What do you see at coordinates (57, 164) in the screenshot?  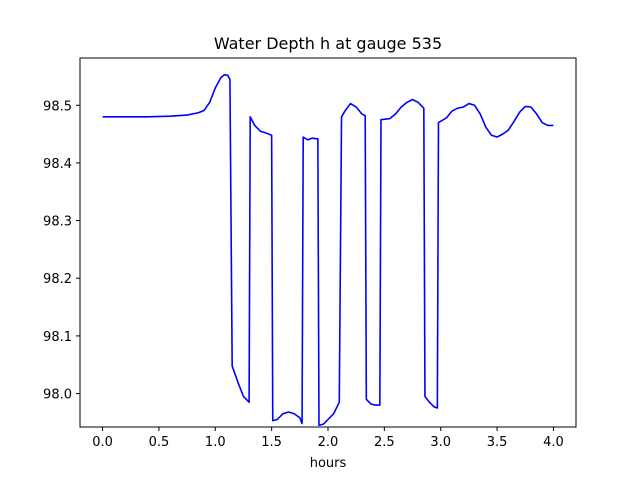 I see `y-tick-label: 98.4` at bounding box center [57, 164].